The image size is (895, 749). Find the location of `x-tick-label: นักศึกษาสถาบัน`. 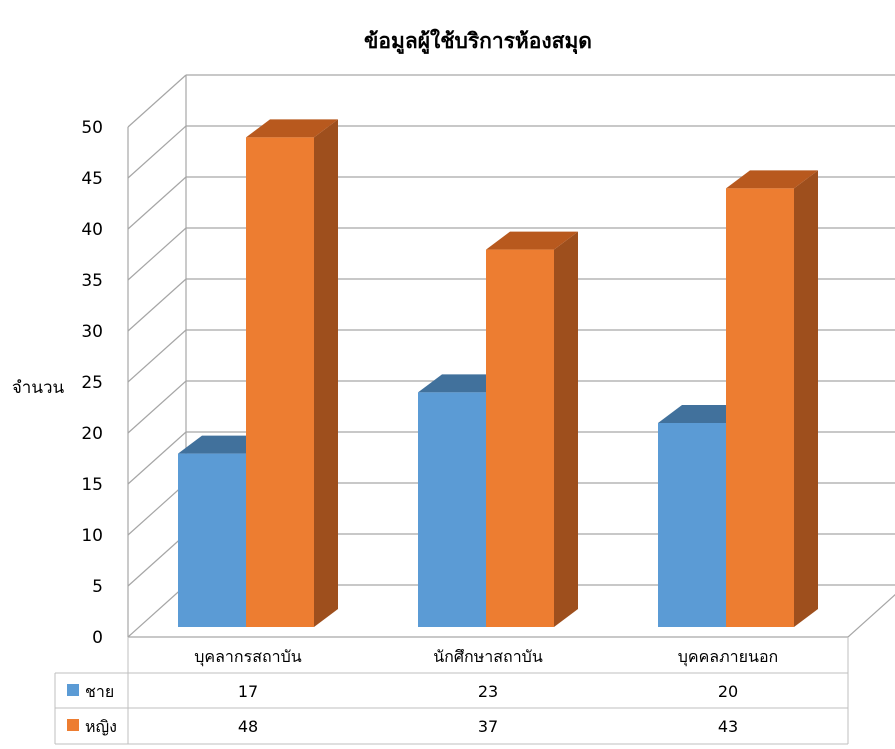

x-tick-label: นักศึกษาสถาบัน is located at coordinates (488, 656).